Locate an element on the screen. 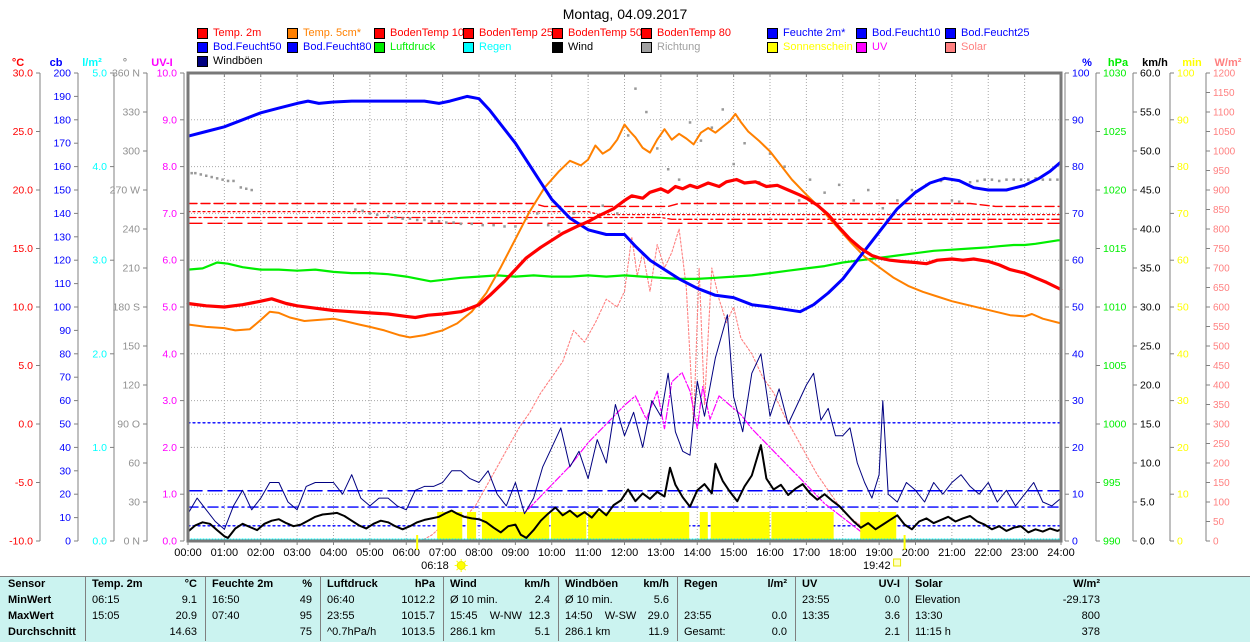 The width and height of the screenshot is (1250, 642). x-tick-label: 15:00 is located at coordinates (734, 553).